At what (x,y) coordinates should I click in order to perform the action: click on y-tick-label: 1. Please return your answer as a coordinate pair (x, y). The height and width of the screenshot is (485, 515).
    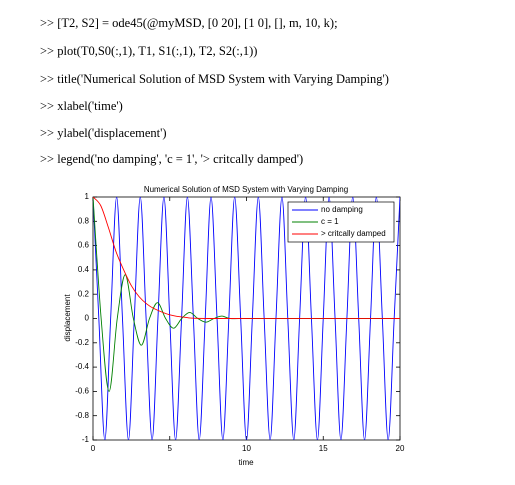
    Looking at the image, I should click on (87, 196).